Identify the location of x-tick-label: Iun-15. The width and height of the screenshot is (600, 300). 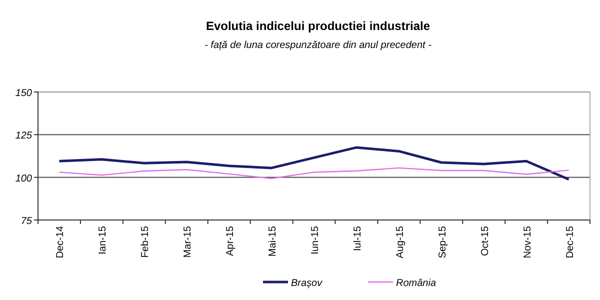
(315, 240).